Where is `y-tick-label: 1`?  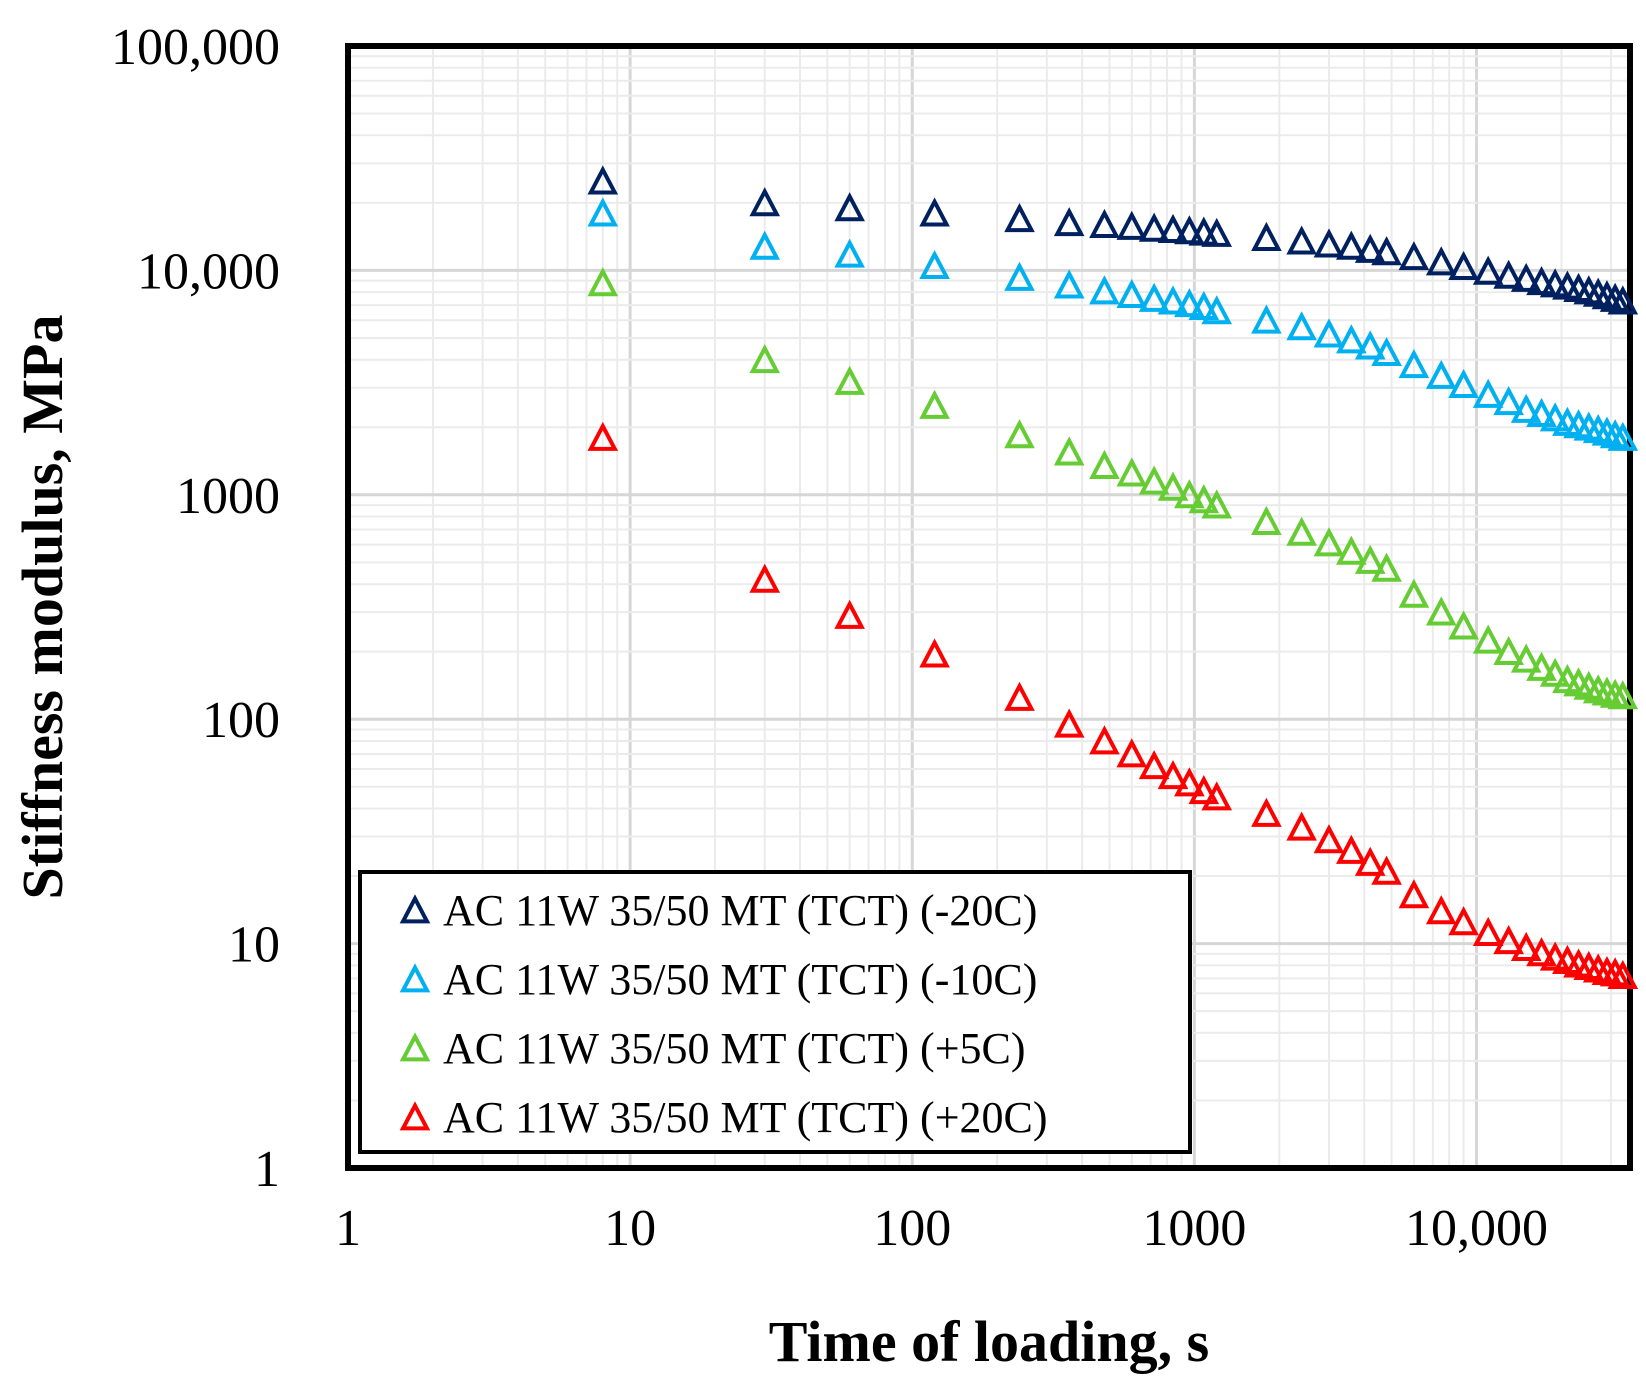 y-tick-label: 1 is located at coordinates (267, 1169).